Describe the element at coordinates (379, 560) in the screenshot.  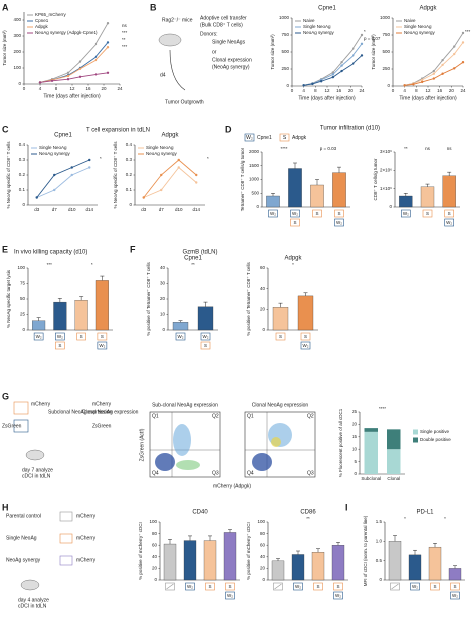
I see `y-tick-label: 0.5` at that location.